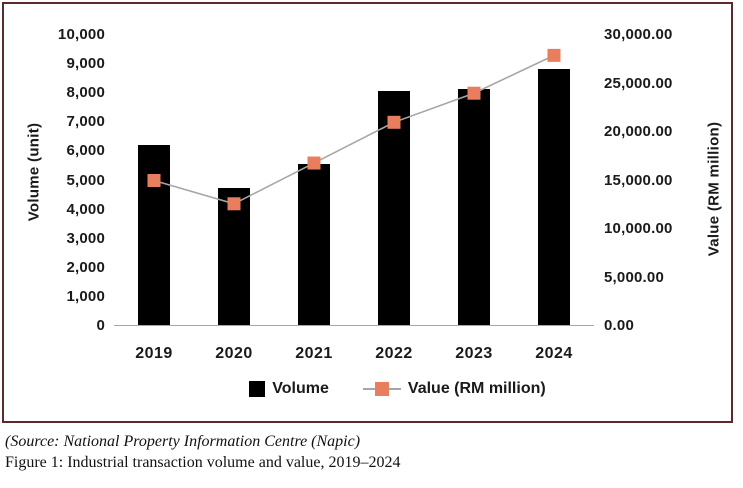 The height and width of the screenshot is (488, 743). What do you see at coordinates (85, 209) in the screenshot?
I see `tick-label: 4,000` at bounding box center [85, 209].